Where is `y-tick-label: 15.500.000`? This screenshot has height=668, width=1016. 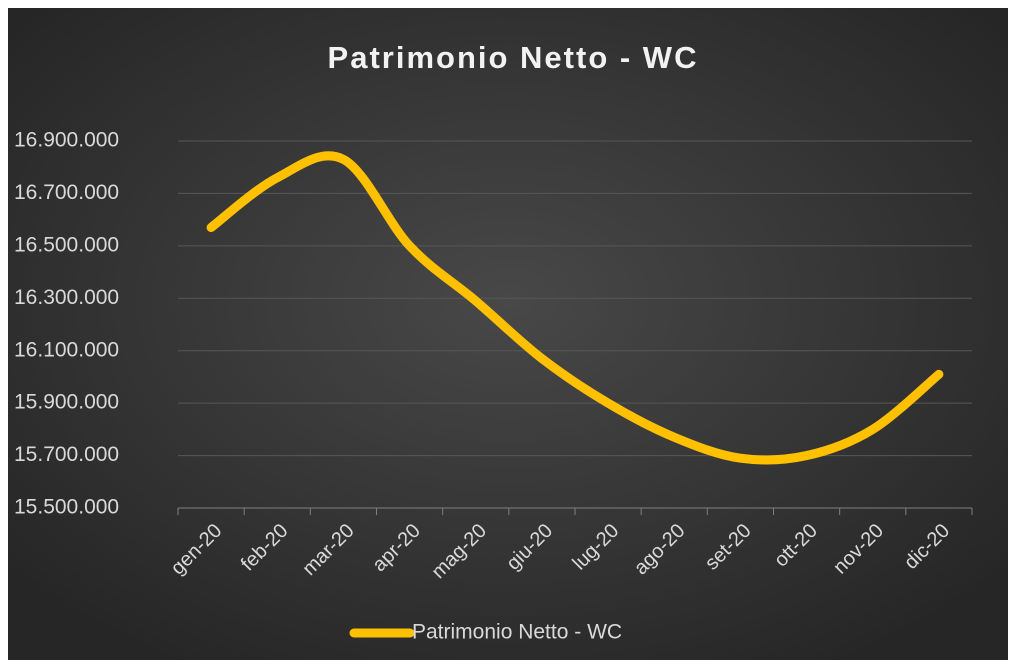 y-tick-label: 15.500.000 is located at coordinates (66, 507).